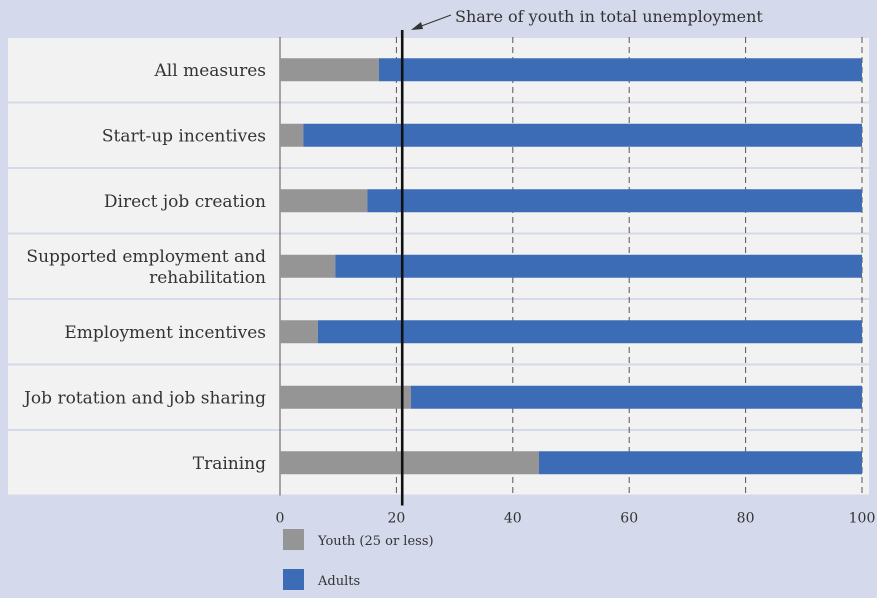 This screenshot has height=598, width=877. I want to click on x-tick-label: 0, so click(280, 519).